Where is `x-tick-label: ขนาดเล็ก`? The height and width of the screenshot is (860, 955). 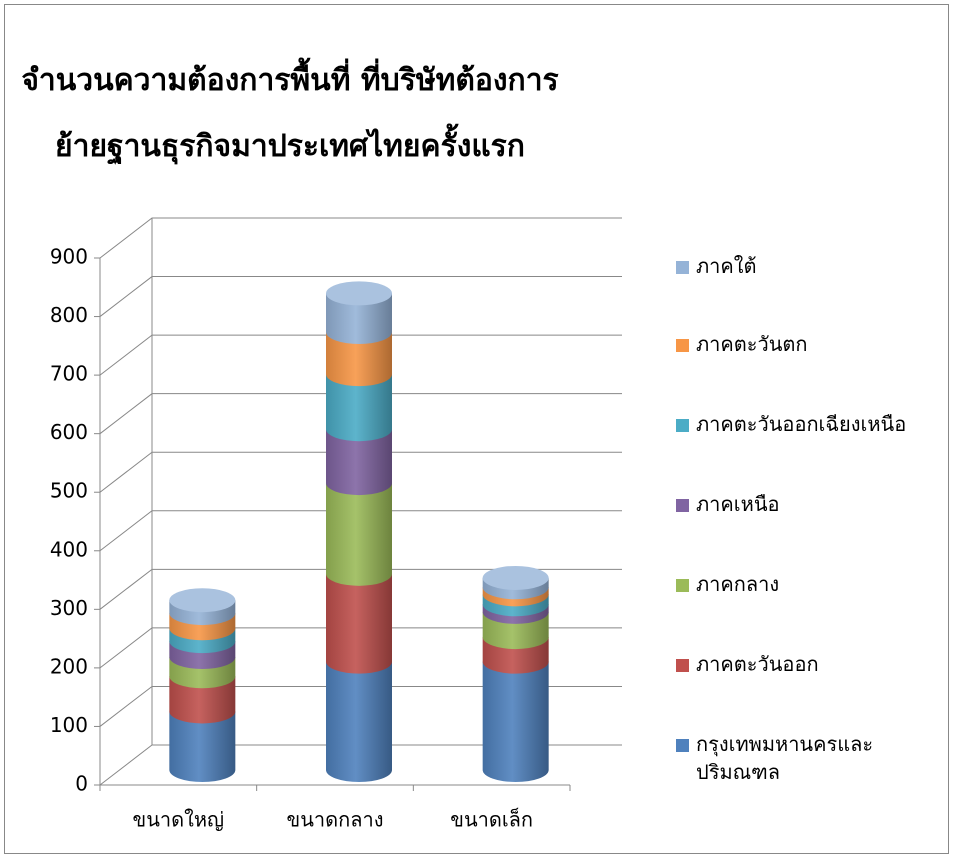
x-tick-label: ขนาดเล็ก is located at coordinates (491, 819).